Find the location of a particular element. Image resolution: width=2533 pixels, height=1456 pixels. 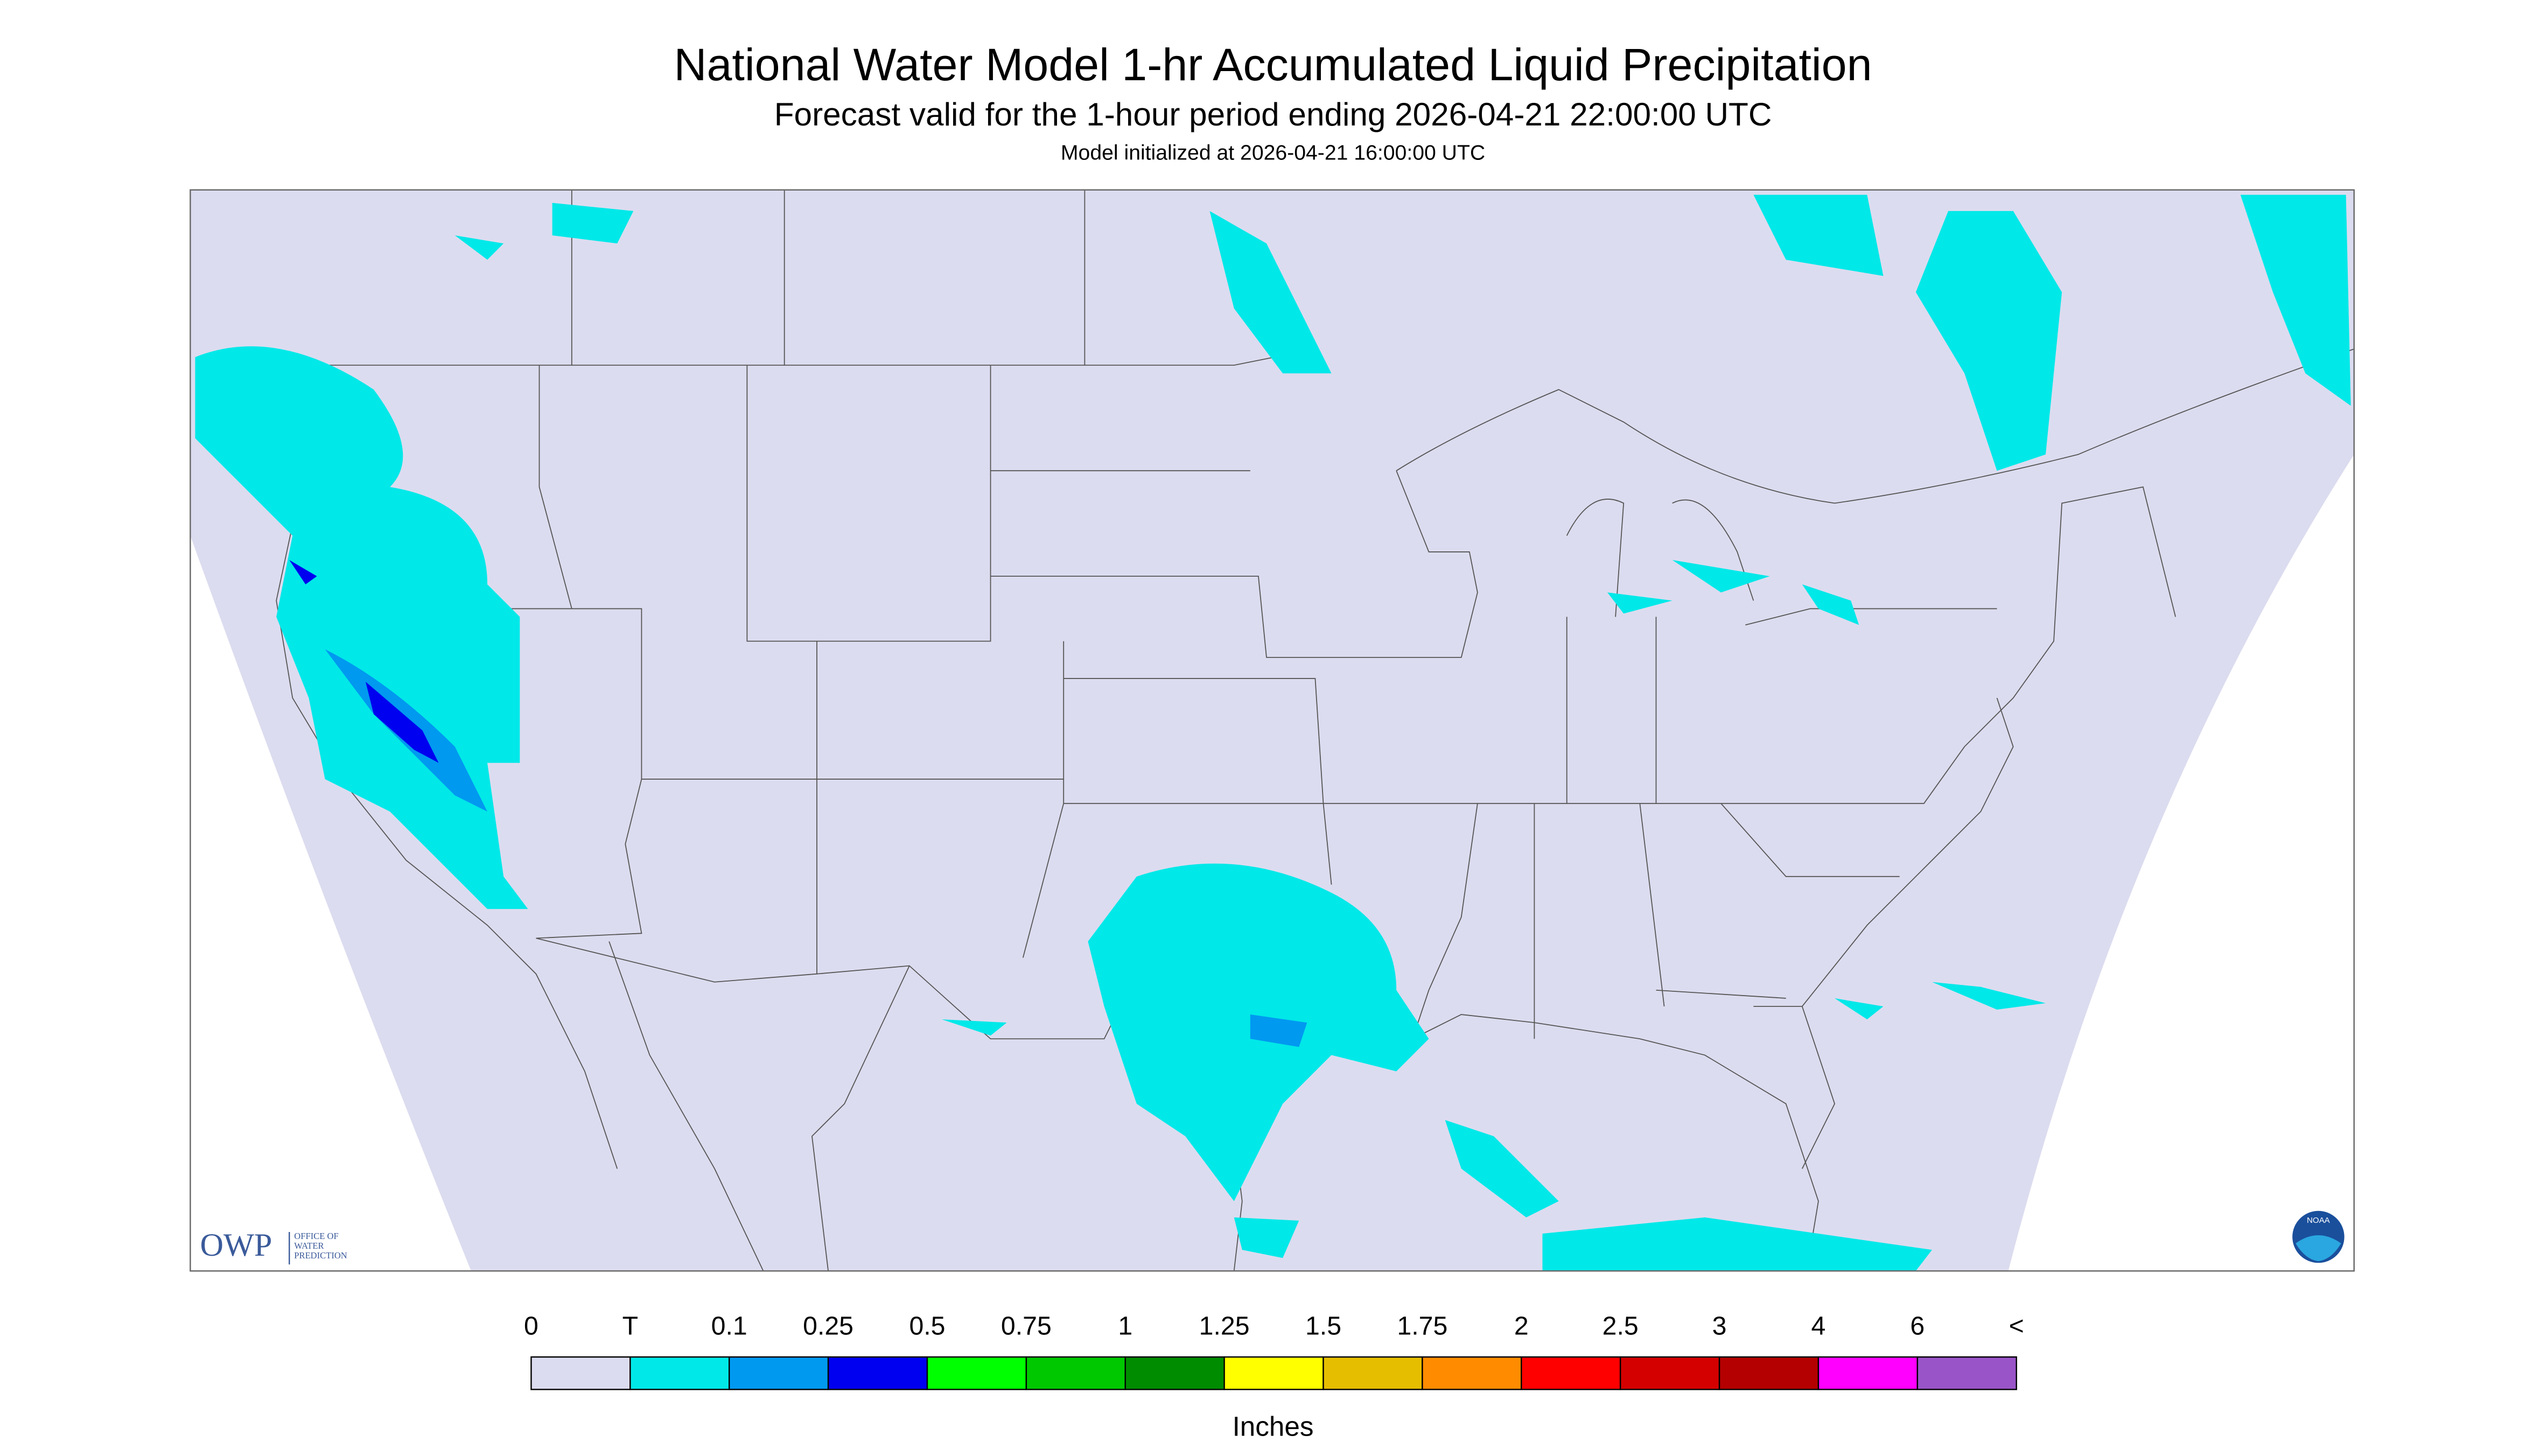

noaa-text: NOAA is located at coordinates (2319, 1220).